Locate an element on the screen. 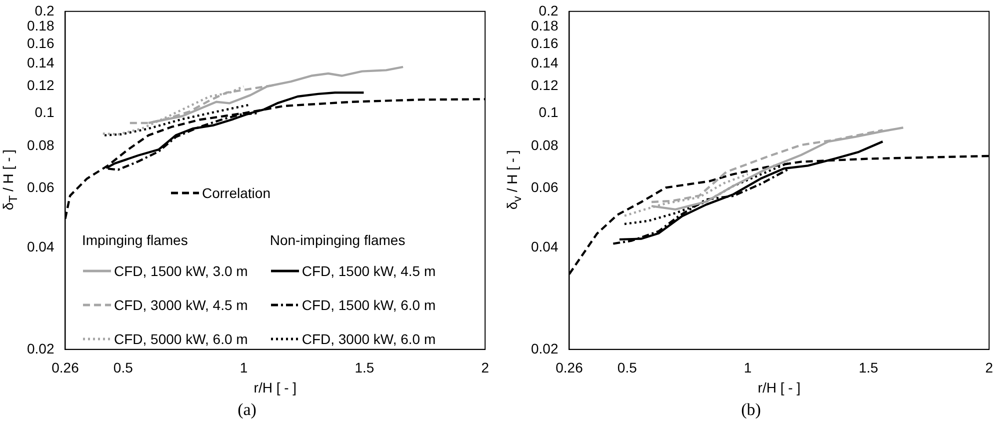  legend-label: Correlation is located at coordinates (236, 193).